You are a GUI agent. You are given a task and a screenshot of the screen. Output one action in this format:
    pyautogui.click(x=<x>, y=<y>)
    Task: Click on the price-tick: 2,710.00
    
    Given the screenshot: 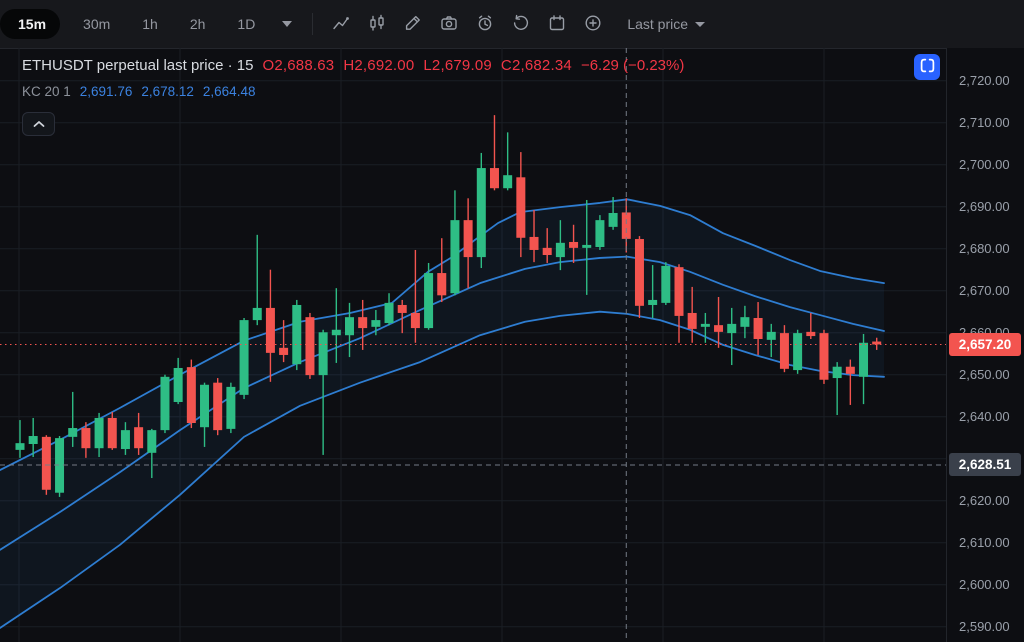 What is the action you would take?
    pyautogui.click(x=984, y=122)
    